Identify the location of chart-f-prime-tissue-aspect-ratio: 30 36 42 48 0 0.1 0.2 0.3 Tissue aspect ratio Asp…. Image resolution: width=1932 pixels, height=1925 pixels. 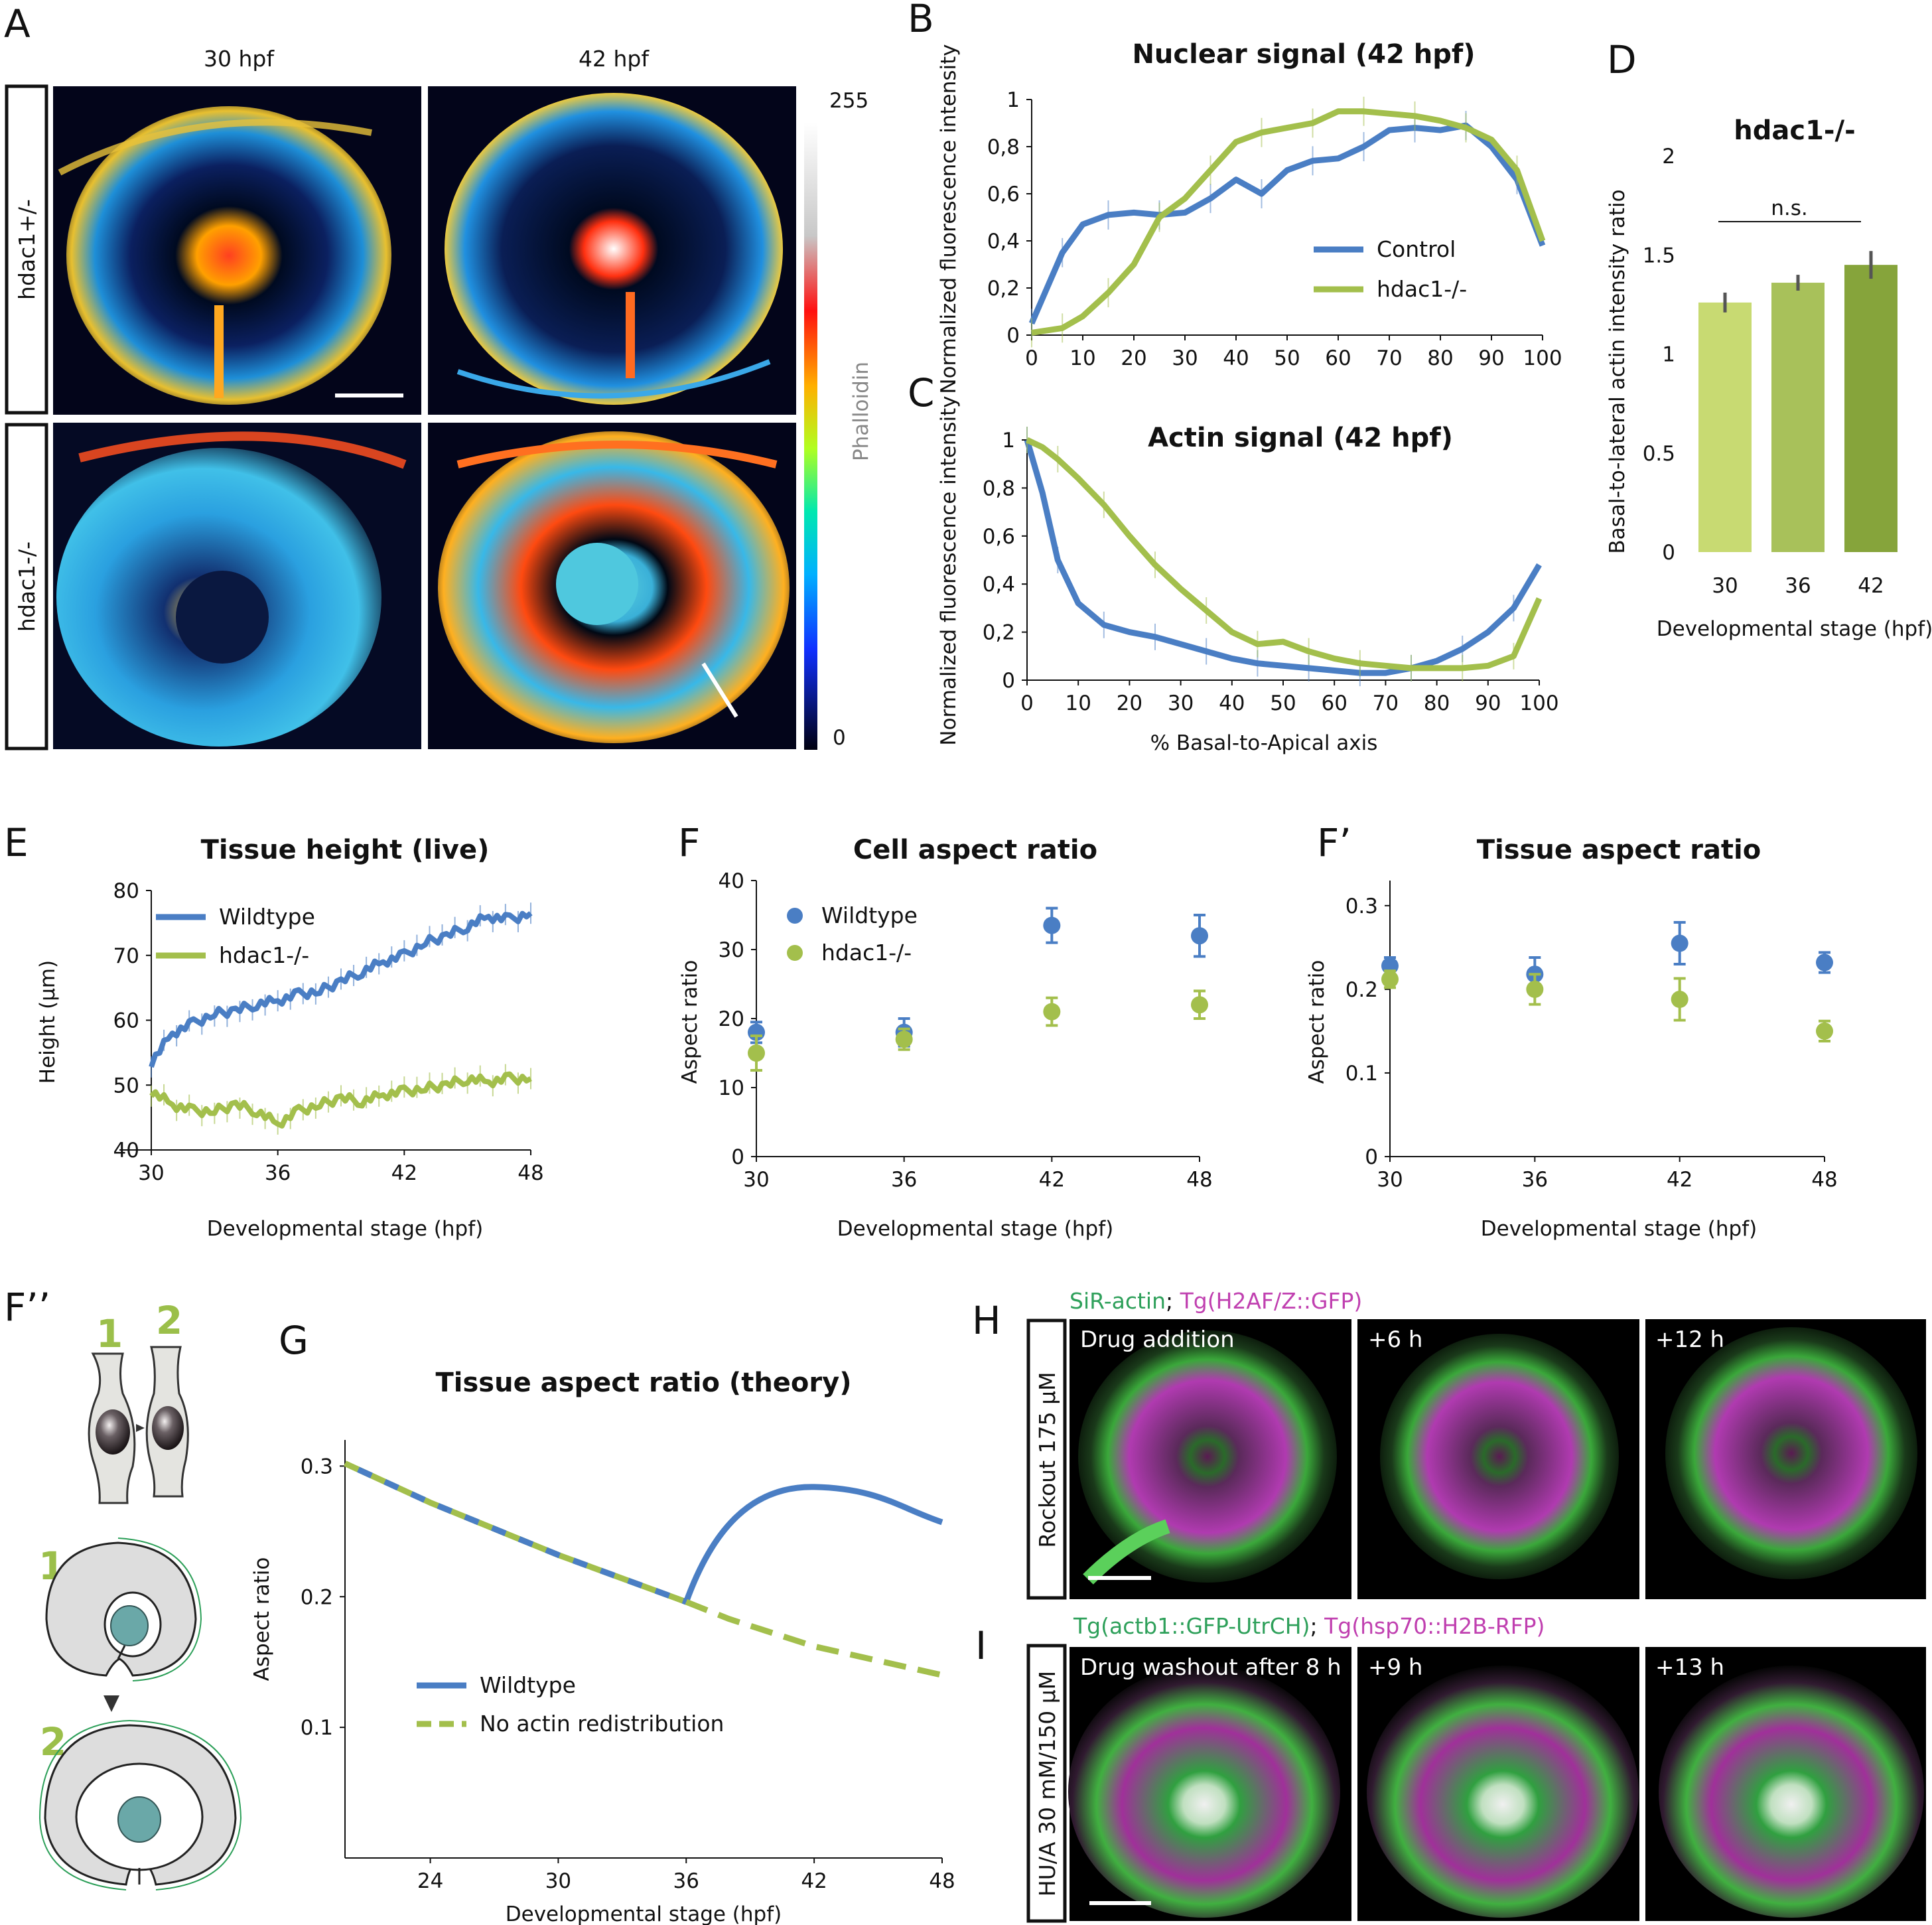
(1571, 1038).